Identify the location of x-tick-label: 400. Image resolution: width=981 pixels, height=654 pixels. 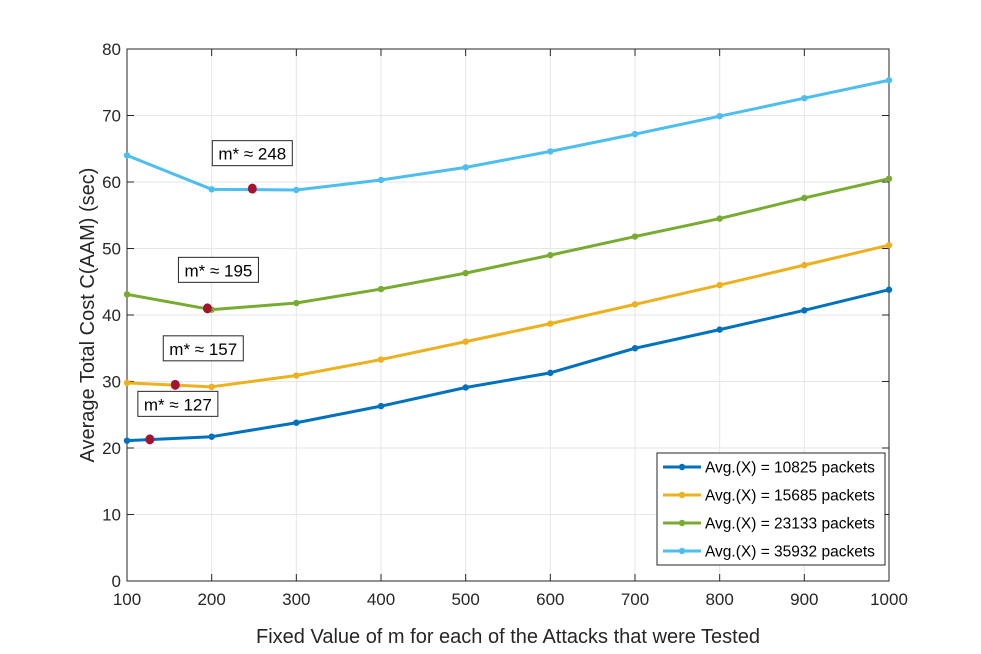
(381, 599).